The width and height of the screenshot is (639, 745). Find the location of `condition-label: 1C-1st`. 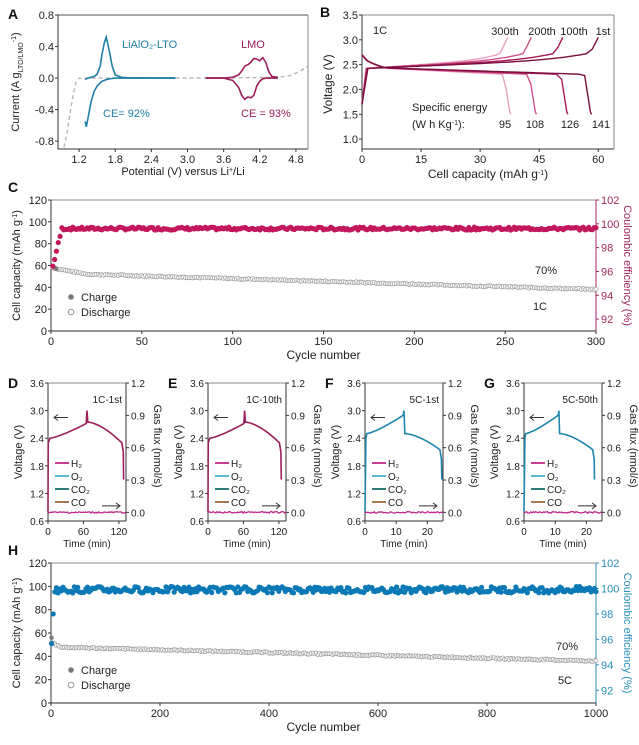

condition-label: 1C-1st is located at coordinates (108, 400).